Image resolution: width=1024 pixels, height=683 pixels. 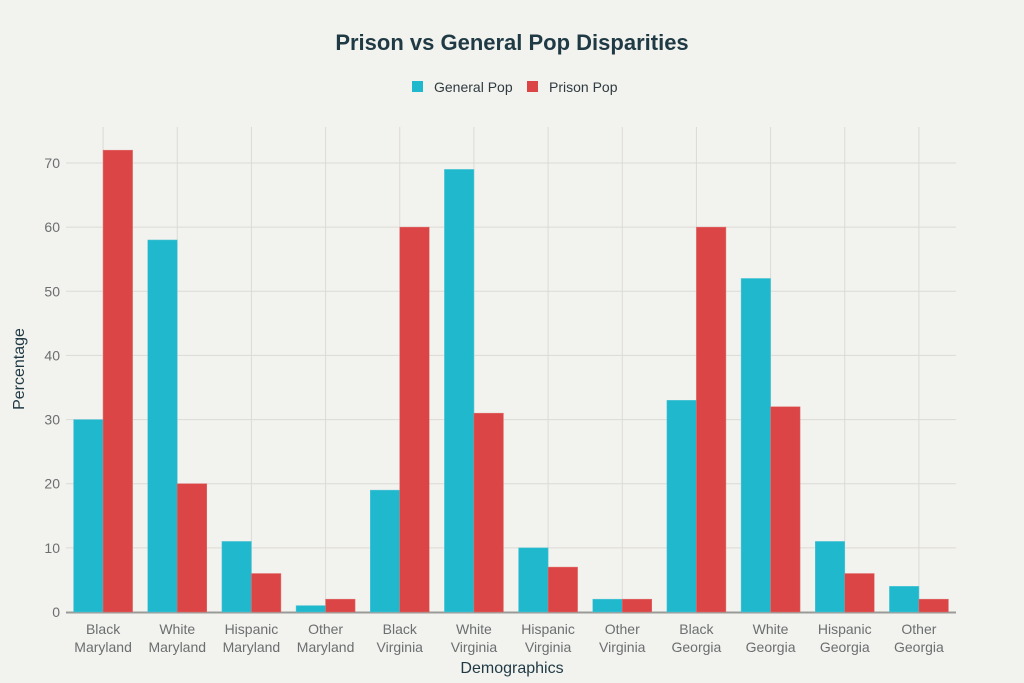 What do you see at coordinates (56, 612) in the screenshot?
I see `y-tick-label: 0` at bounding box center [56, 612].